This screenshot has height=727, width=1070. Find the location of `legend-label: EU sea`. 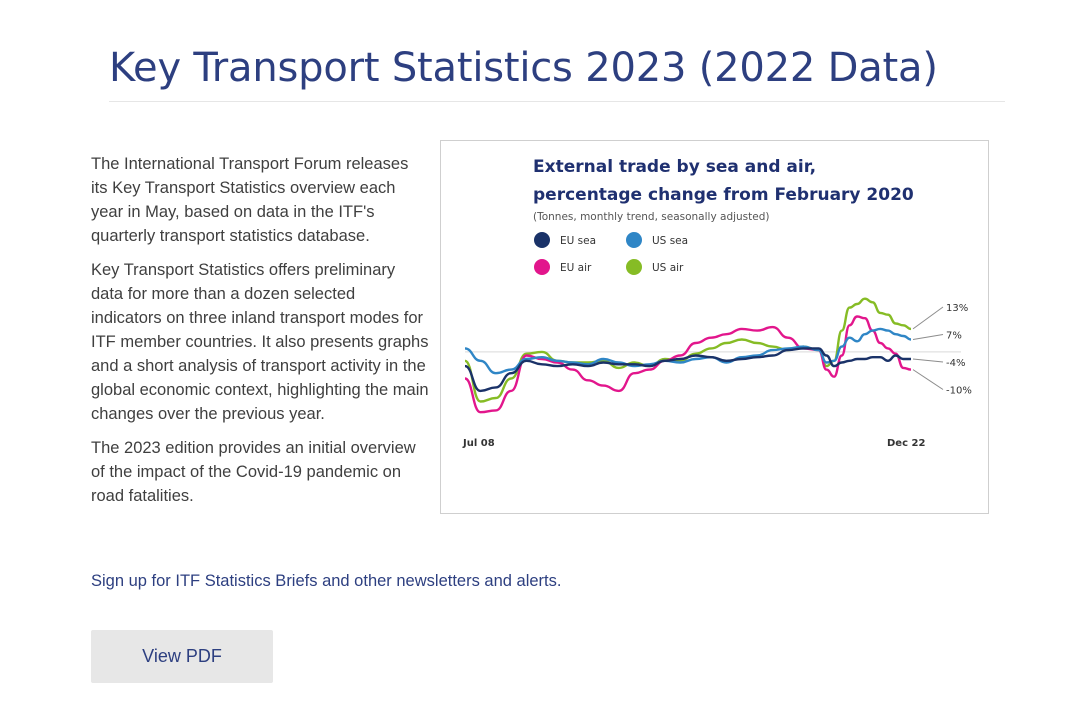

legend-label: EU sea is located at coordinates (578, 241).